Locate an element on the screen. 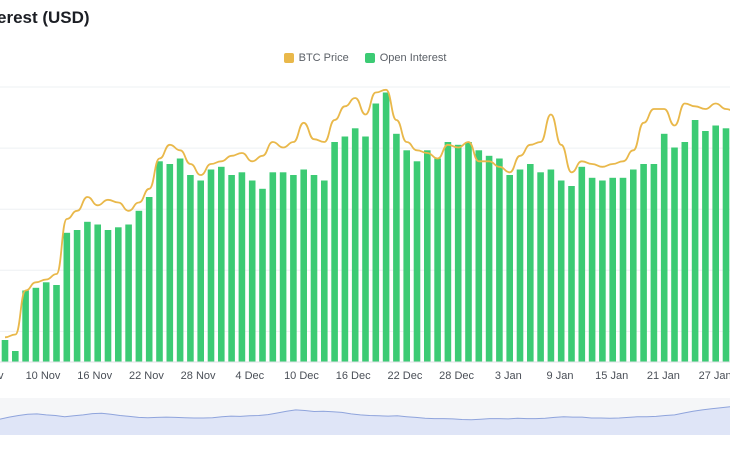 The image size is (730, 460). x-tick-label: 16 Nov is located at coordinates (94, 376).